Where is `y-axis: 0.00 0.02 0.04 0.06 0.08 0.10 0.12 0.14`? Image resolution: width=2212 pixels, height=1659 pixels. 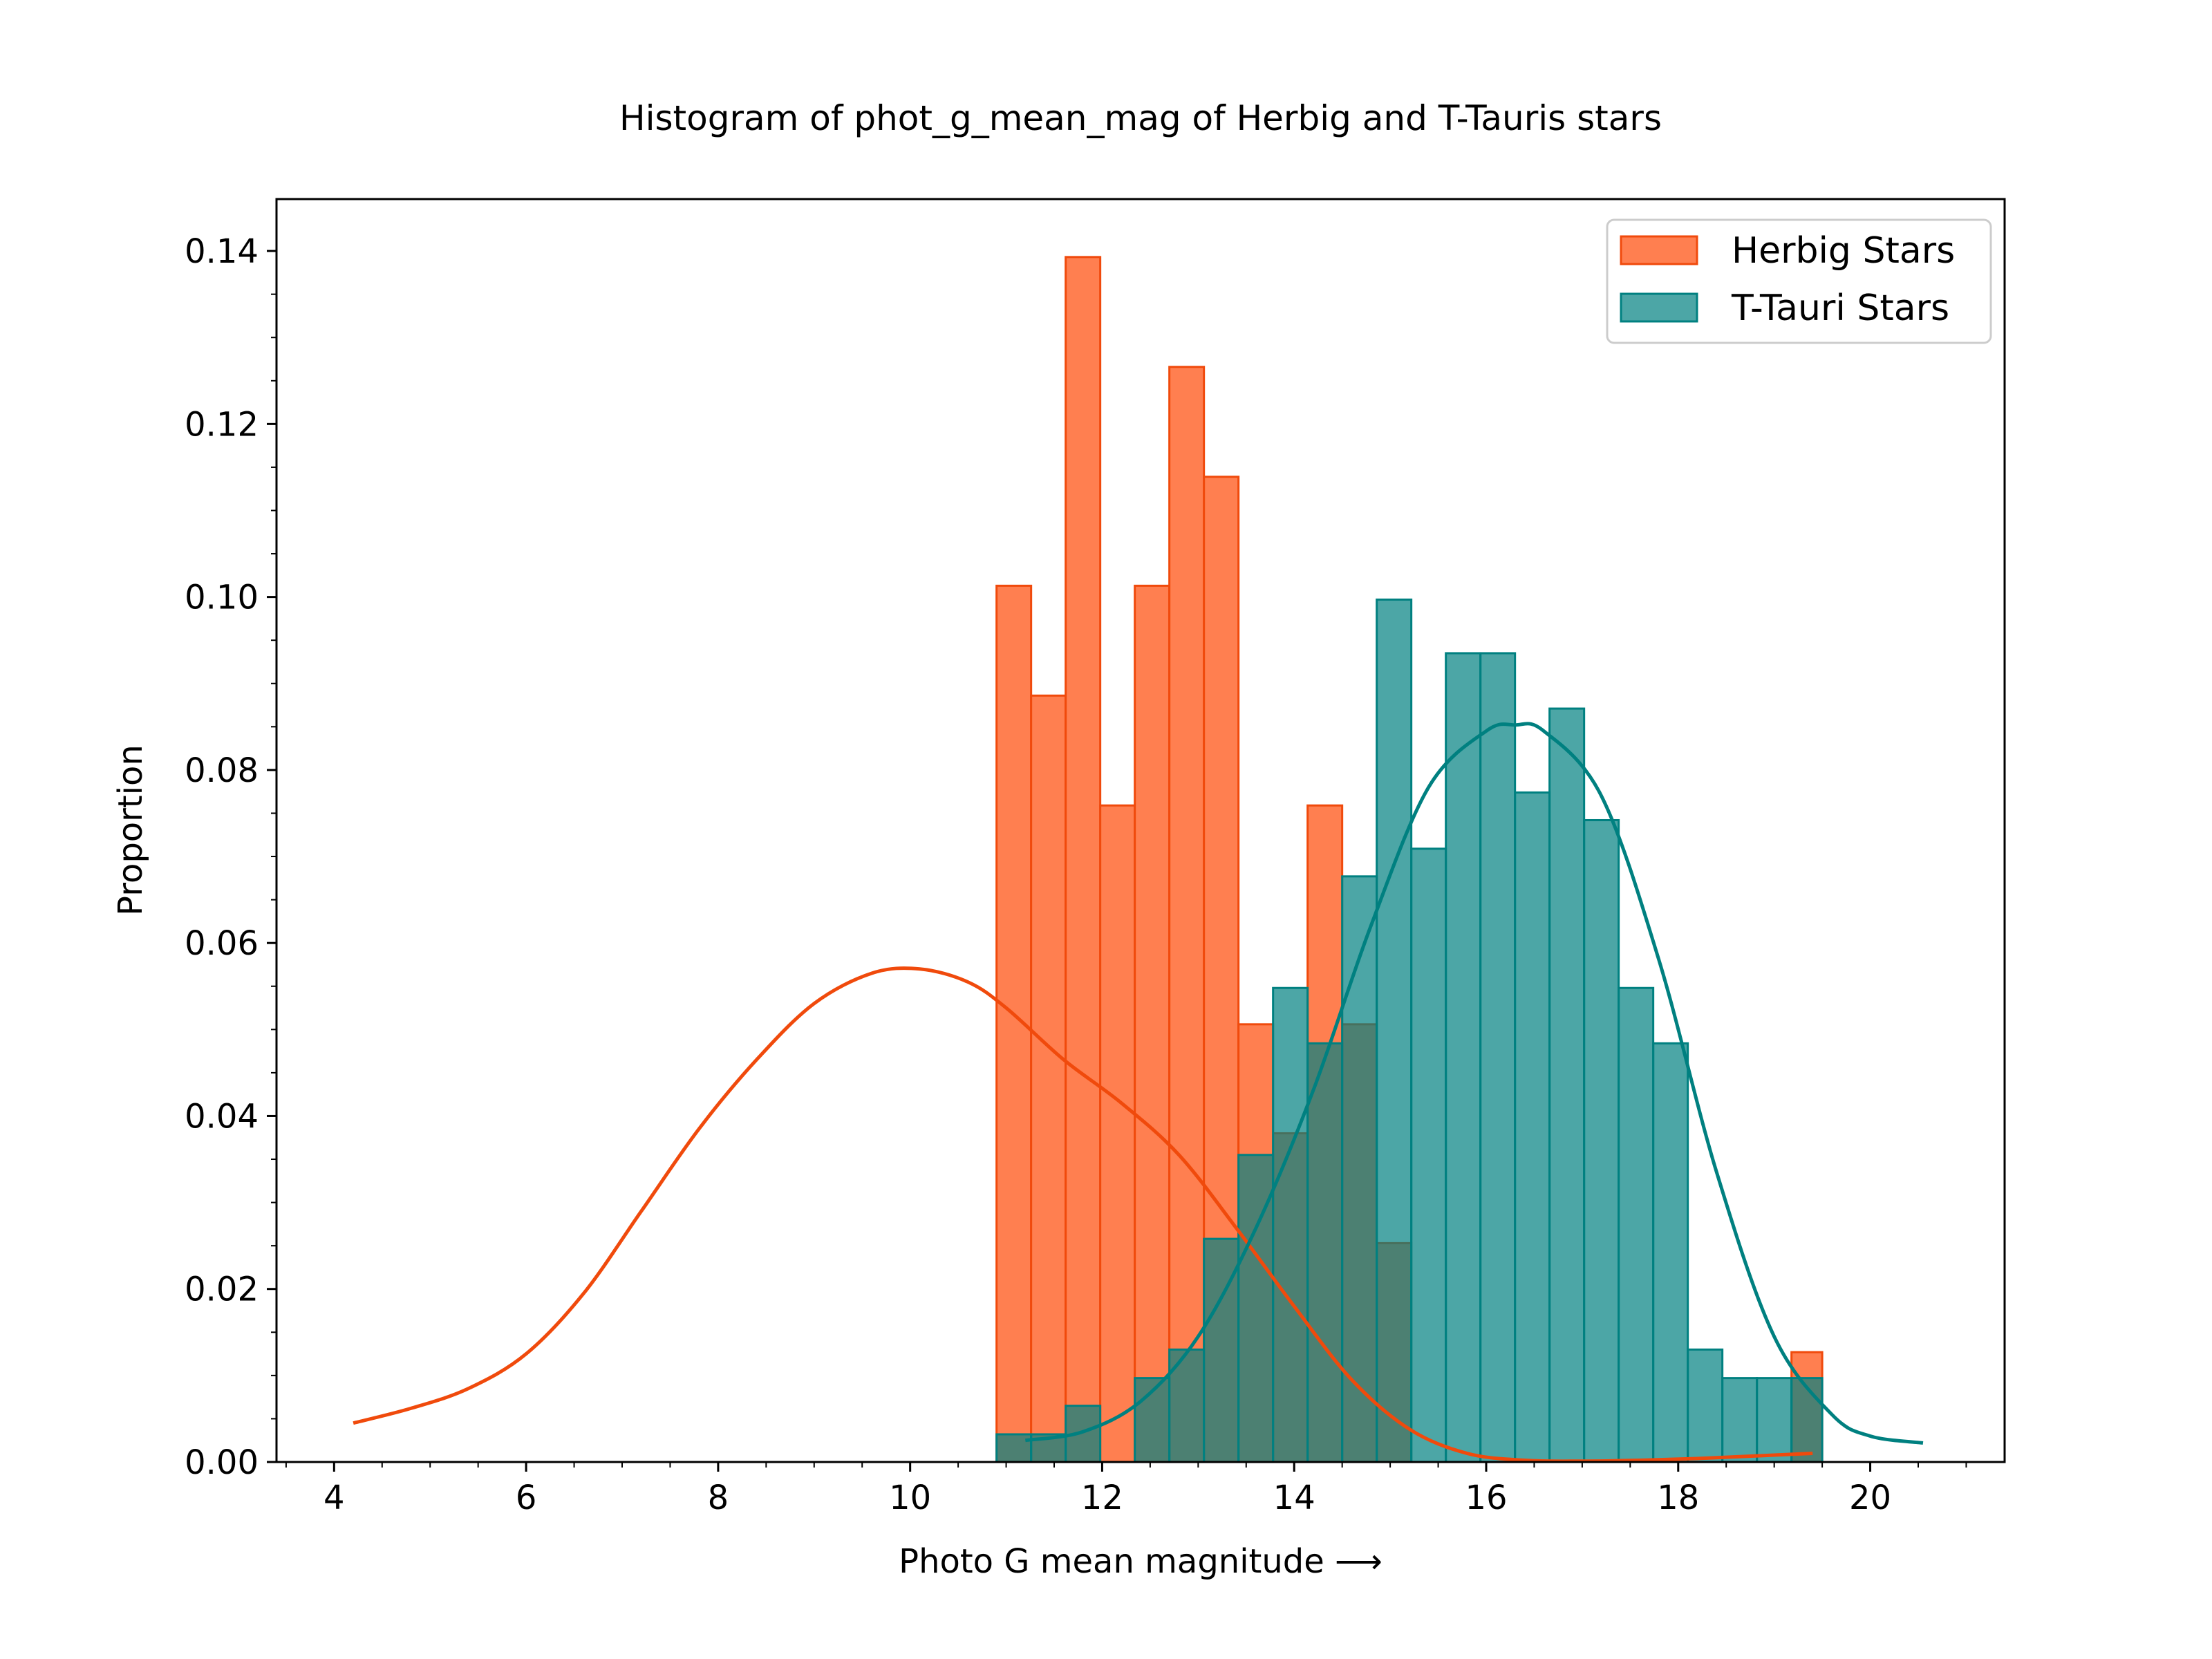
y-axis: 0.00 0.02 0.04 0.06 0.08 0.10 0.12 0.14 is located at coordinates (231, 857).